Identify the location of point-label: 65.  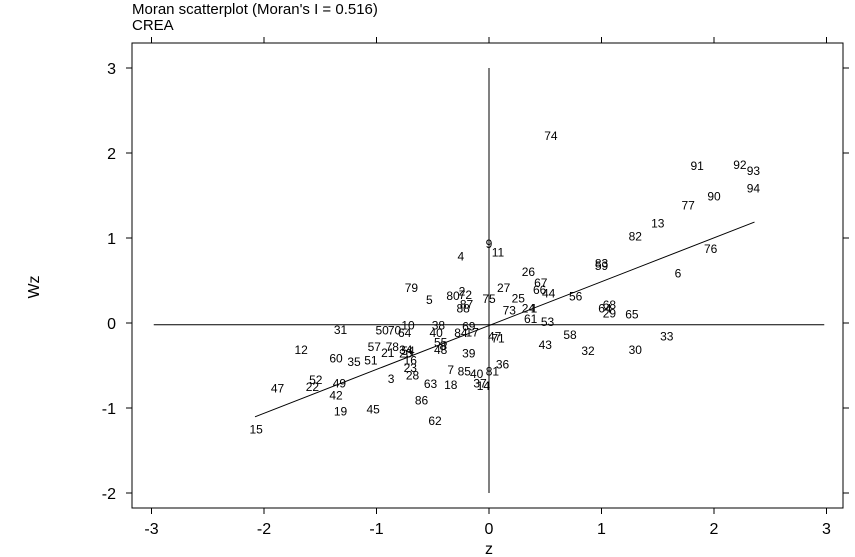
(632, 315).